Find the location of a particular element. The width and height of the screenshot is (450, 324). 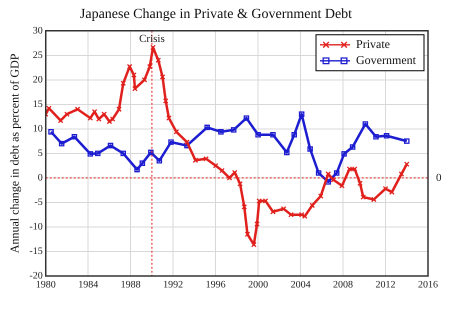

ref-line-label: 0 is located at coordinates (439, 178).